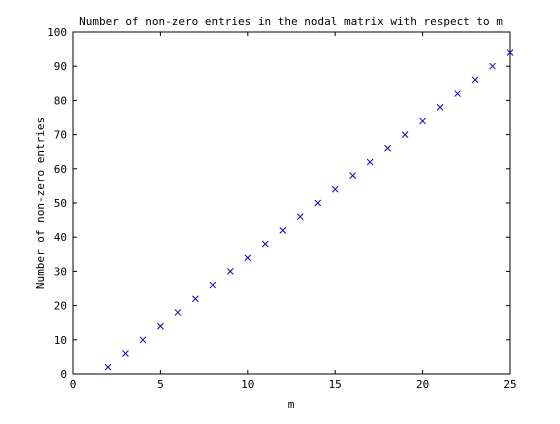  What do you see at coordinates (422, 384) in the screenshot?
I see `x-tick-label: 20` at bounding box center [422, 384].